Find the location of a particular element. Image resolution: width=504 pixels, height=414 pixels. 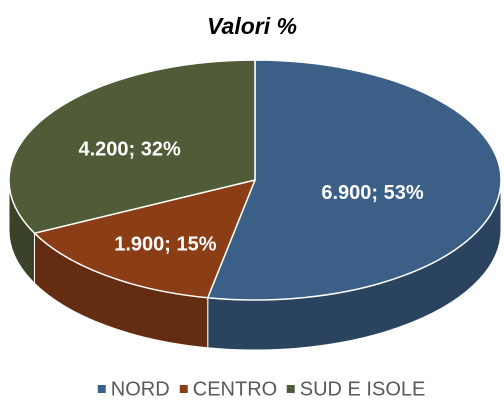

data-label: 6.900; 53% is located at coordinates (372, 193).